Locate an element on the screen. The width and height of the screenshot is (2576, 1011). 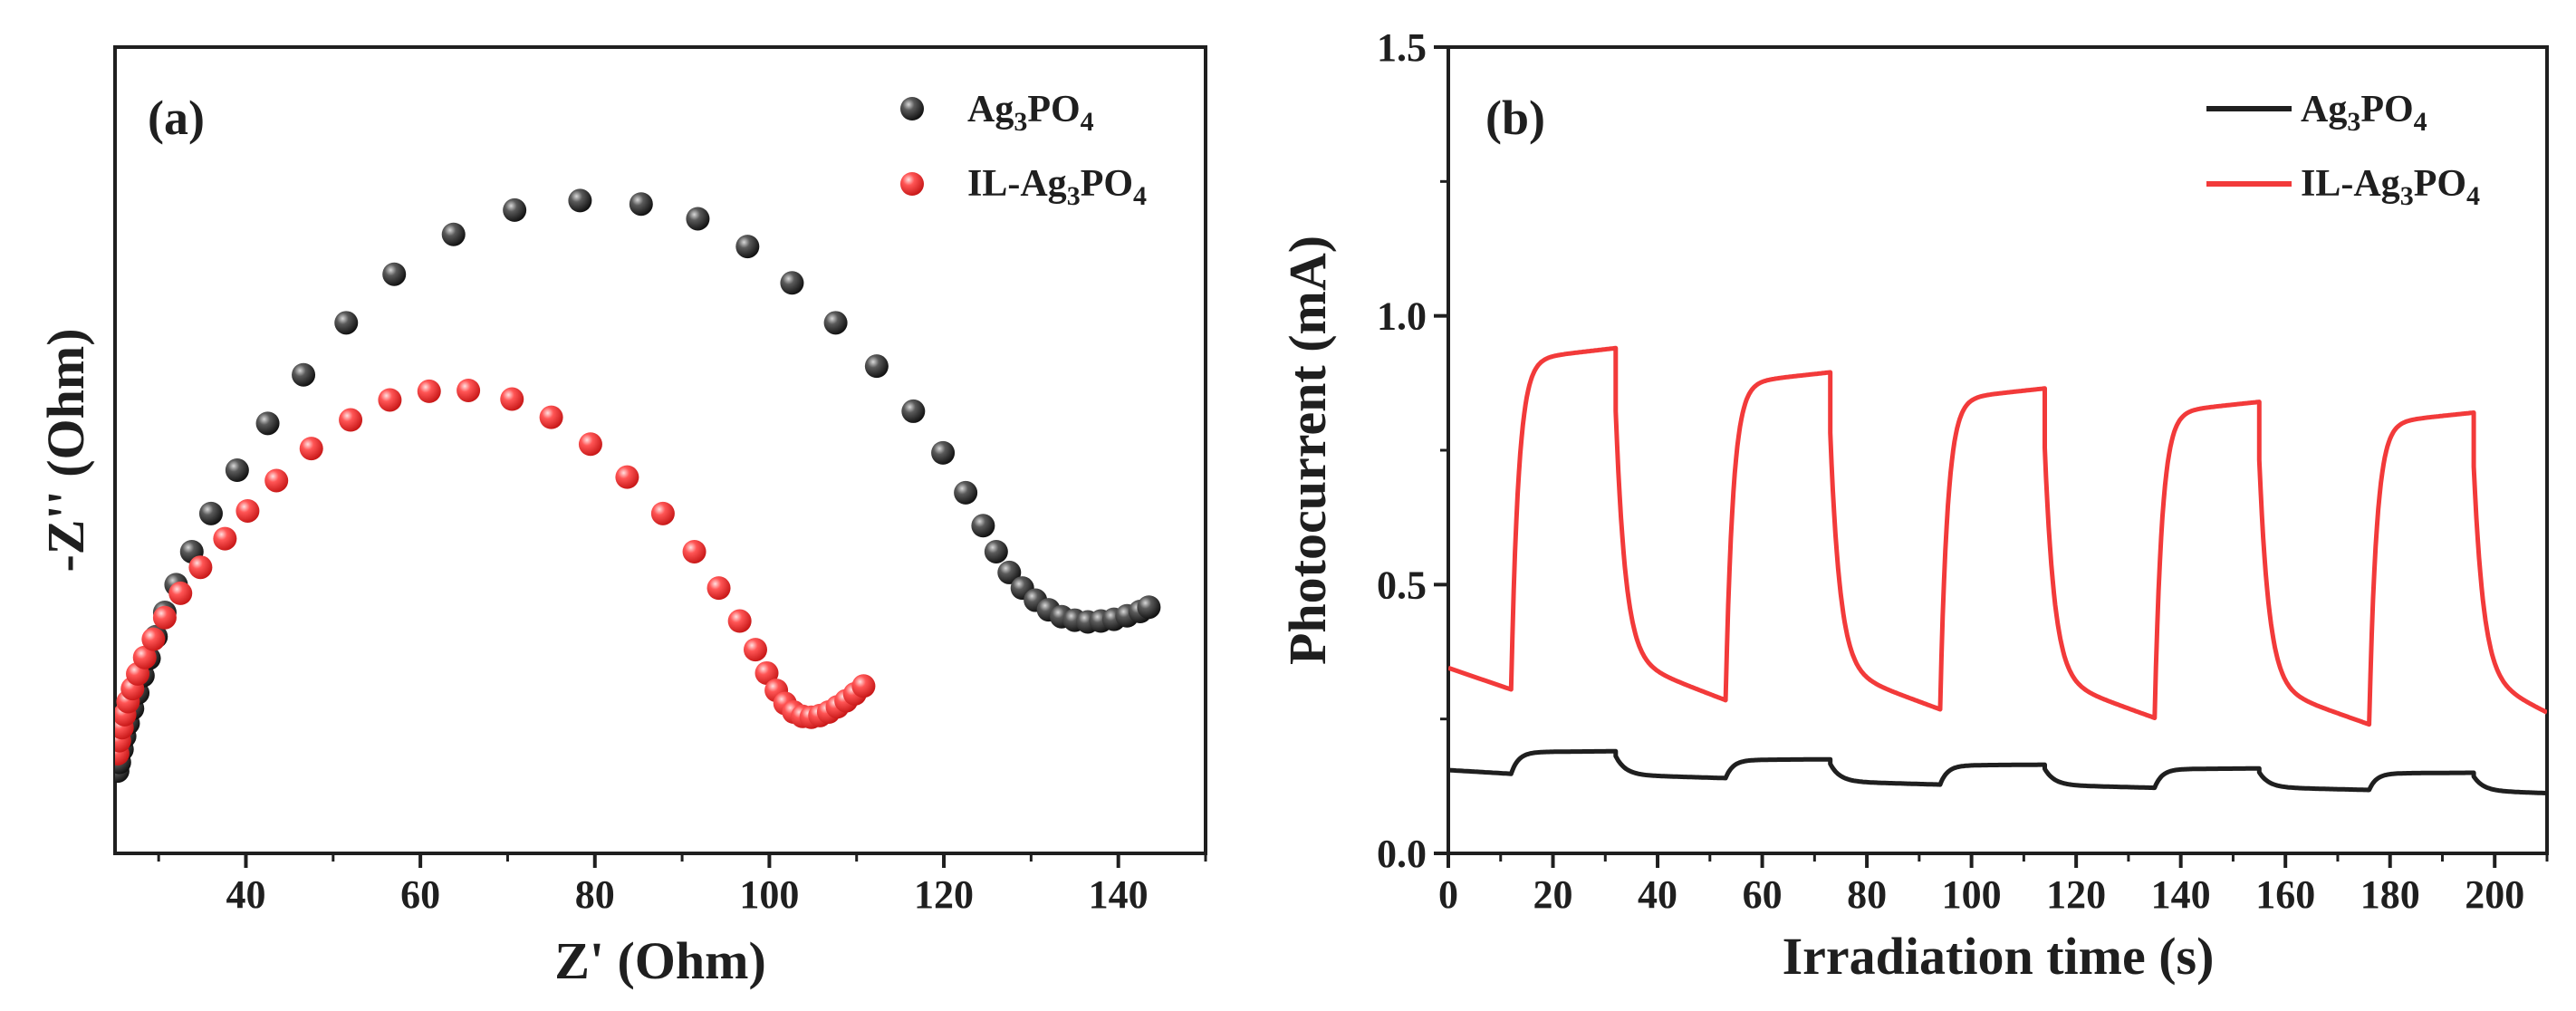
panel-b-label: (b) is located at coordinates (1515, 118).